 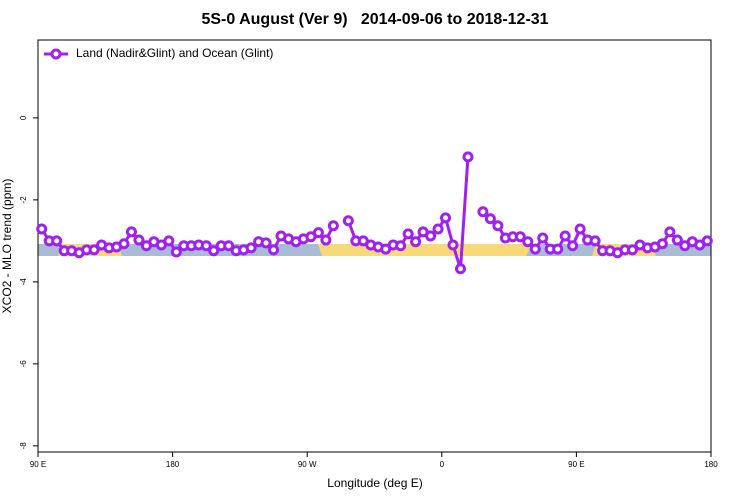 I want to click on x-tick-label: 90 W, so click(x=307, y=464).